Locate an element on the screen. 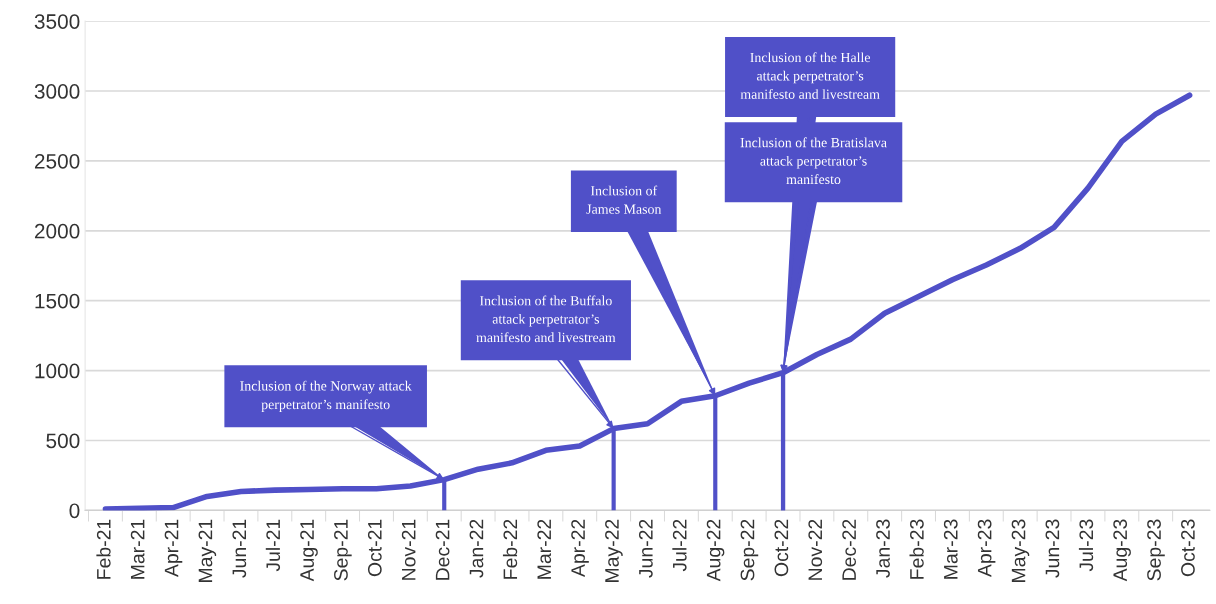 The image size is (1216, 604). x-tick-label: Sep-22 is located at coordinates (749, 550).